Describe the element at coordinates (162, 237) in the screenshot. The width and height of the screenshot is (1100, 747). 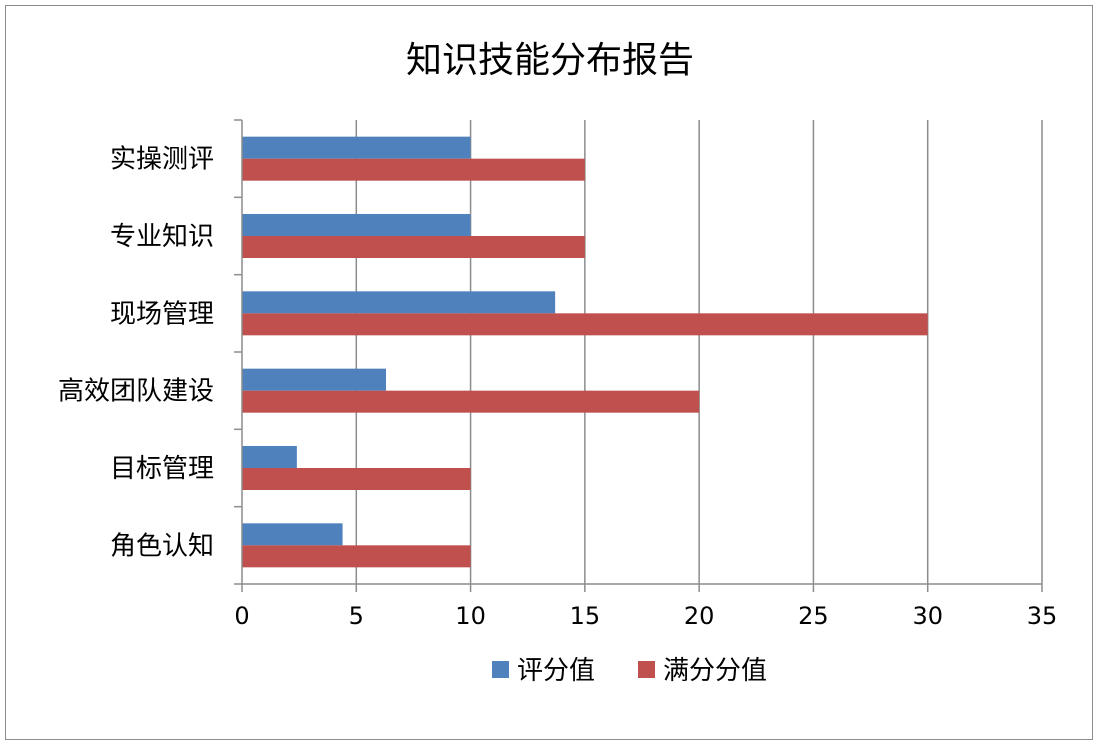
I see `category-label: 专业知识` at that location.